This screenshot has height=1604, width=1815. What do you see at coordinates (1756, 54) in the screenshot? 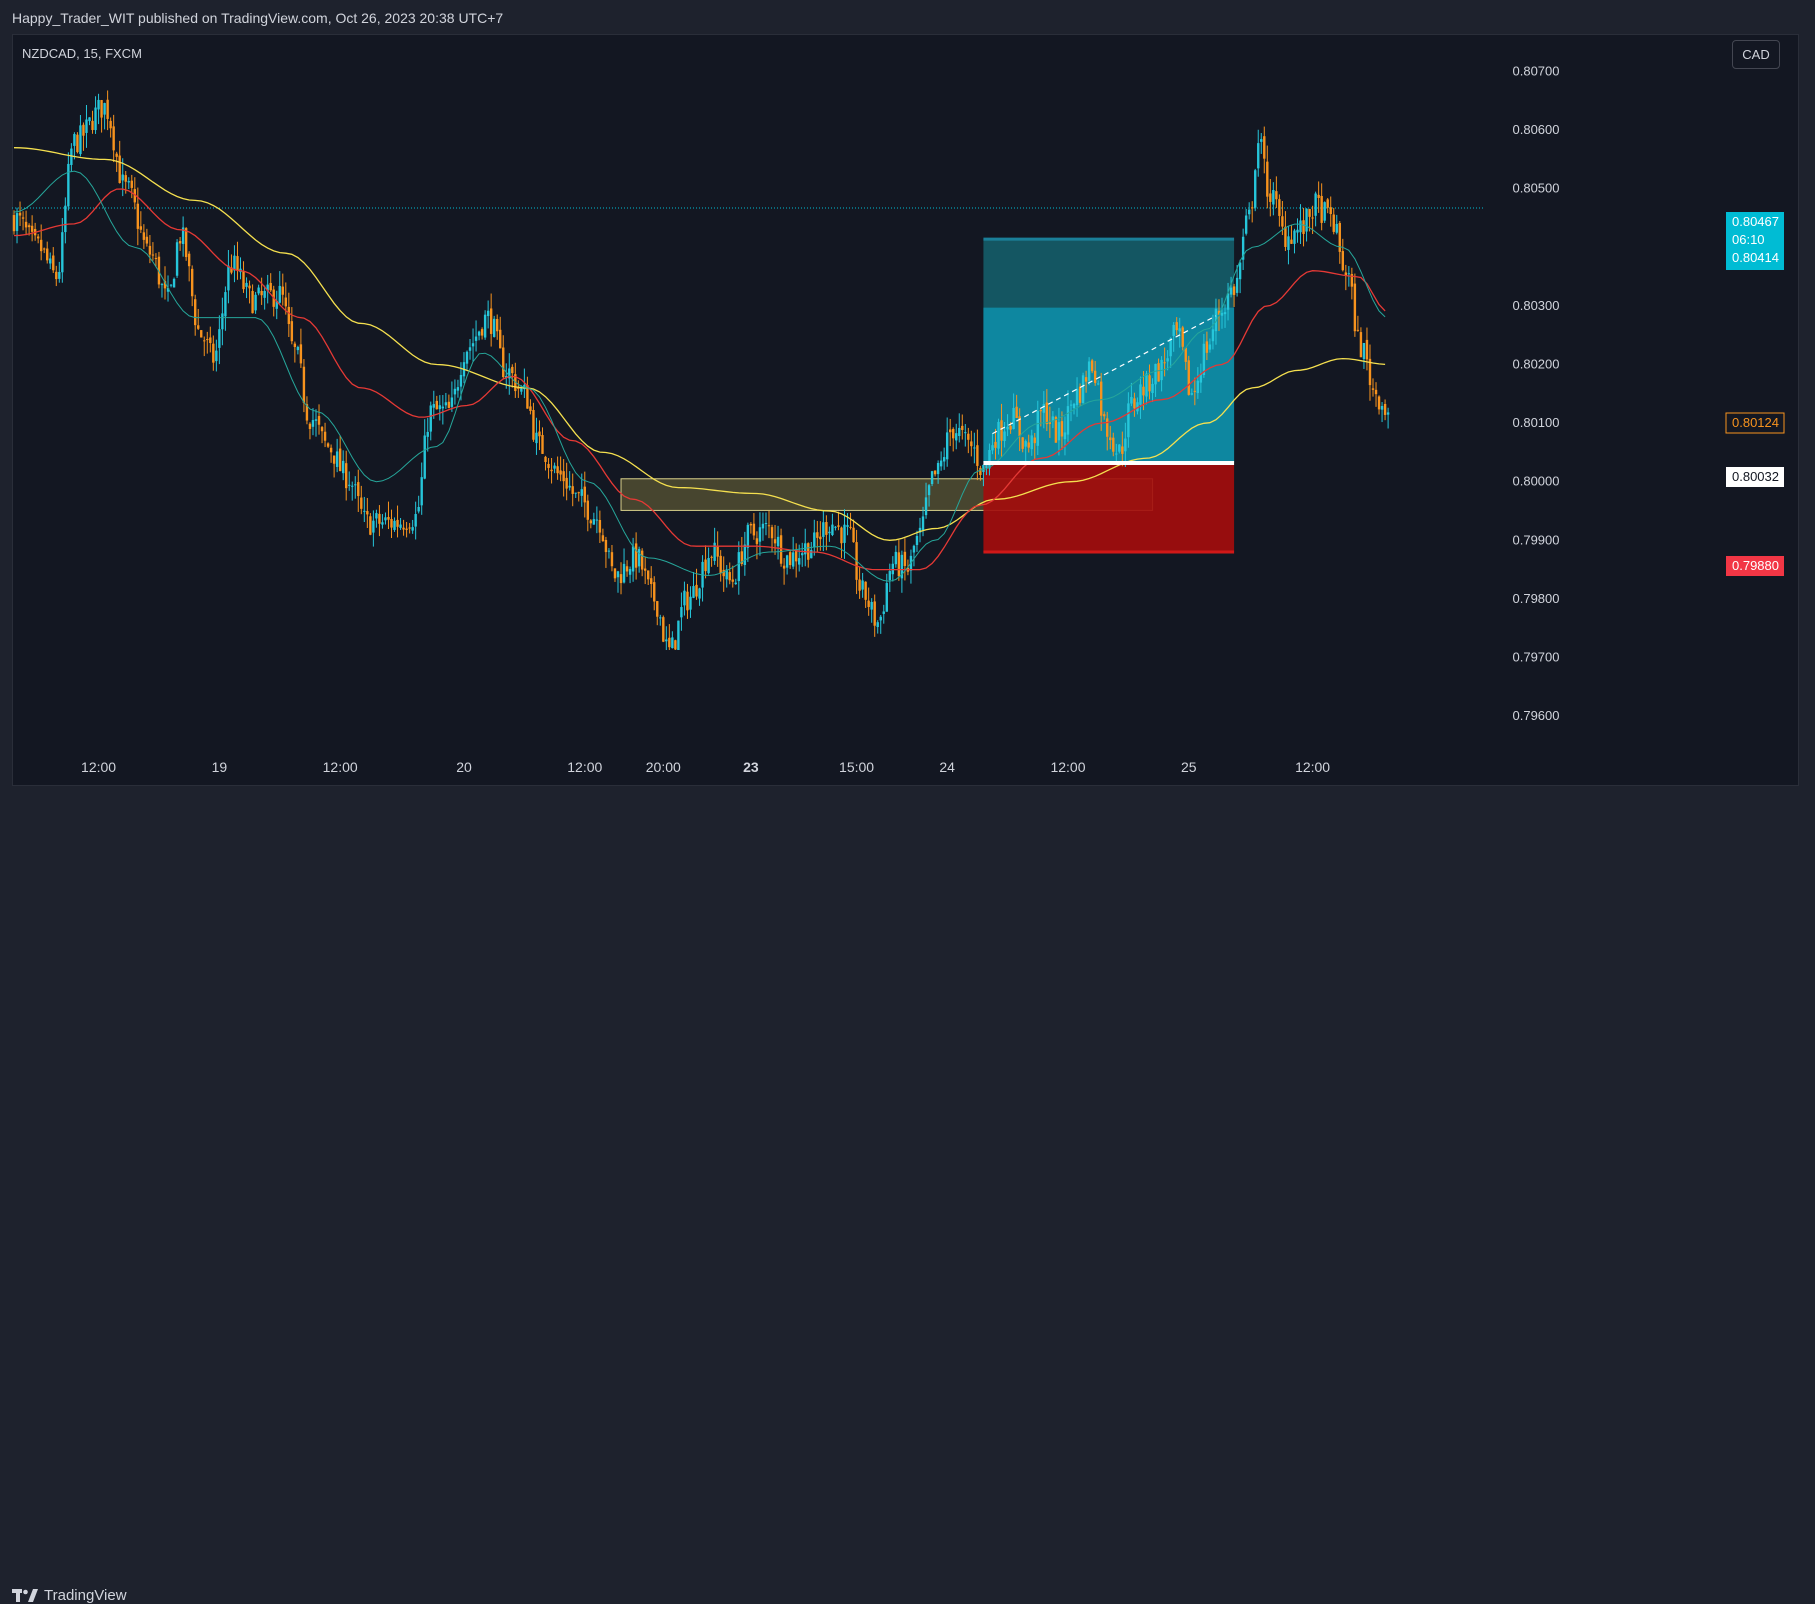
I see `currency-button: CAD` at bounding box center [1756, 54].